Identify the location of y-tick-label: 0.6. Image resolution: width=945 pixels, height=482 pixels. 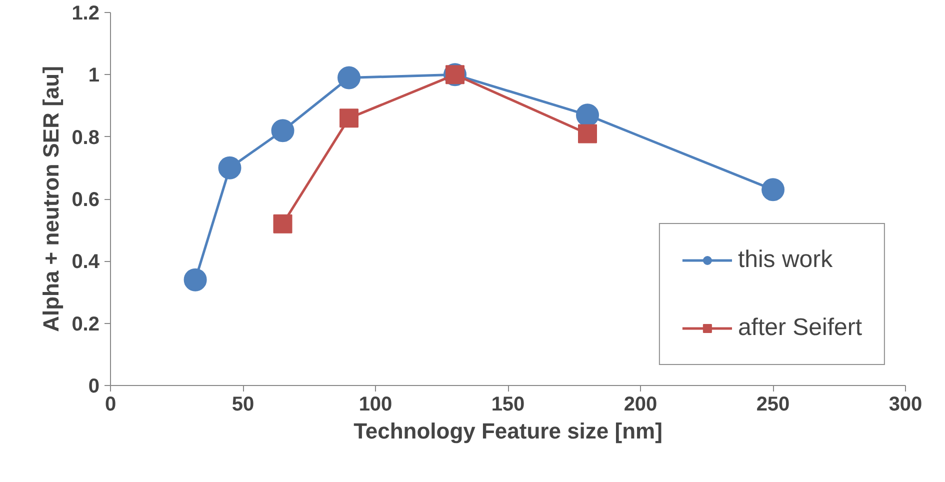
(86, 200).